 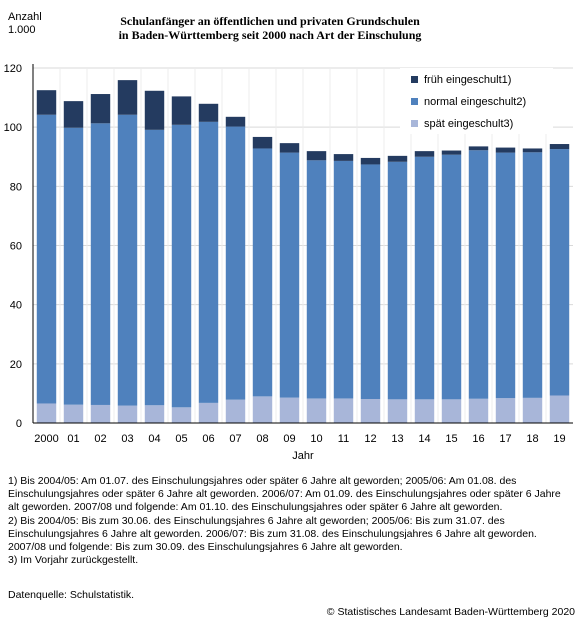 I want to click on data-source: Datenquelle: Schulstatistik., so click(x=71, y=595).